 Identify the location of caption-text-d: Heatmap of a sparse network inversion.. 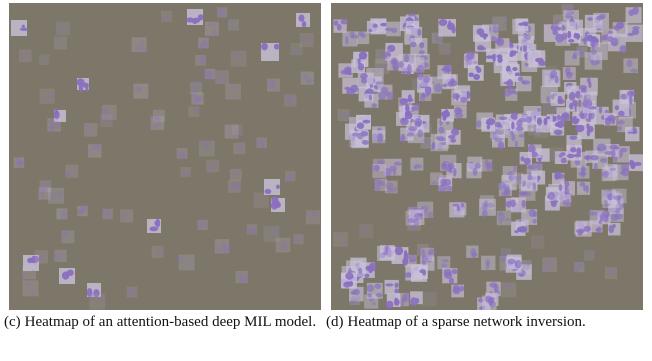
(466, 322).